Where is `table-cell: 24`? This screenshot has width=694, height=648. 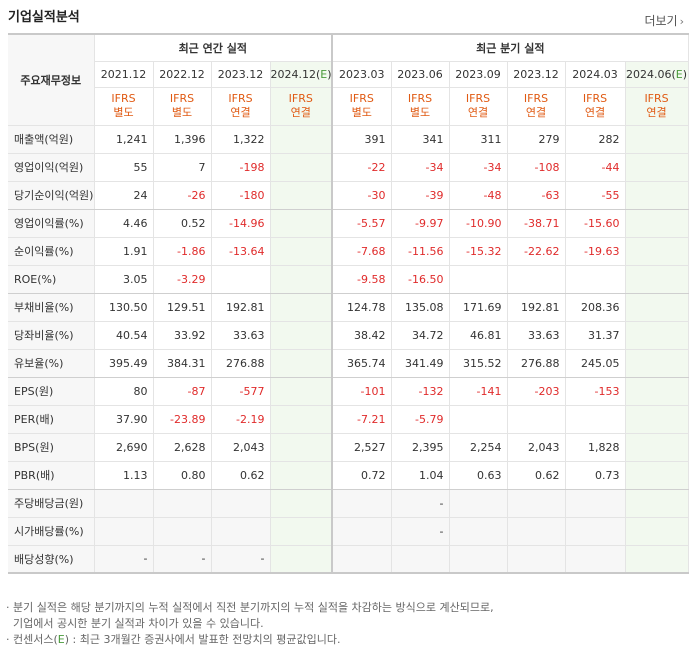 table-cell: 24 is located at coordinates (124, 195).